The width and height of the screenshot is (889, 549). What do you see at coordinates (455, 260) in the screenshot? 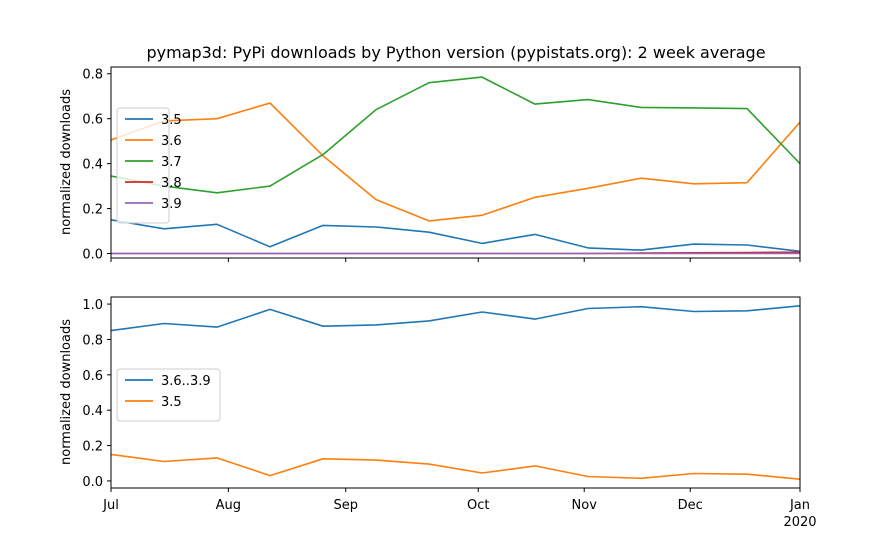
I see `top-x-ticks` at bounding box center [455, 260].